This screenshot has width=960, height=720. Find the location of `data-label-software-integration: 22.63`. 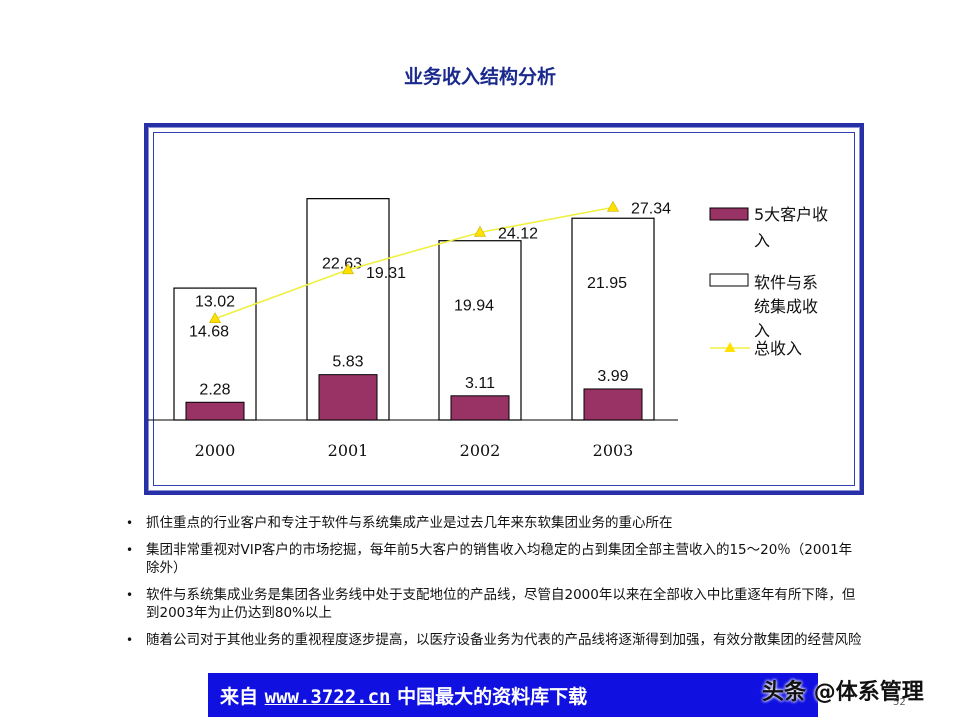

data-label-software-integration: 22.63 is located at coordinates (342, 264).